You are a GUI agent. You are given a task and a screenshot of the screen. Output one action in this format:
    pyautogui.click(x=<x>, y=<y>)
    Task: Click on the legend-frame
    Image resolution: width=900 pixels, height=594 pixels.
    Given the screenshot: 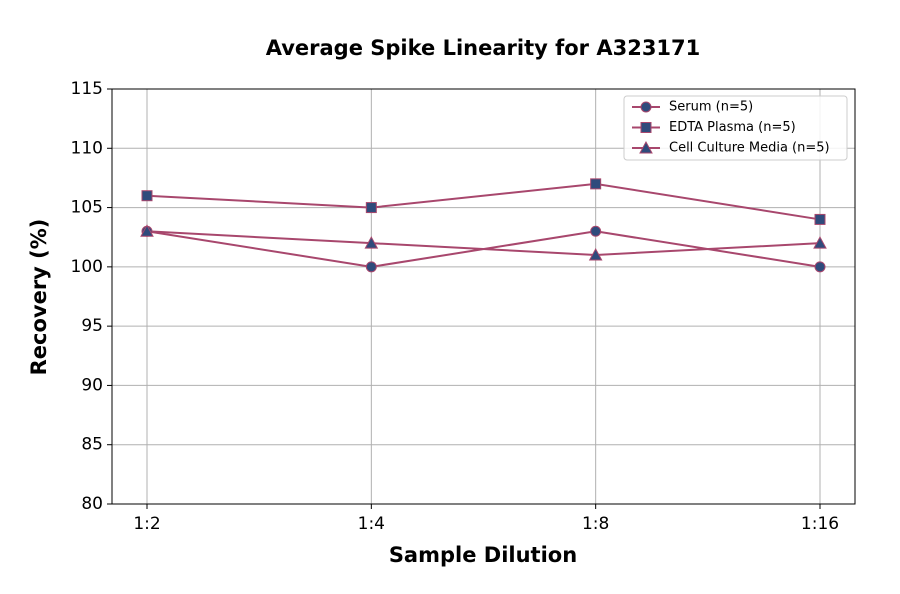 What is the action you would take?
    pyautogui.click(x=735, y=128)
    